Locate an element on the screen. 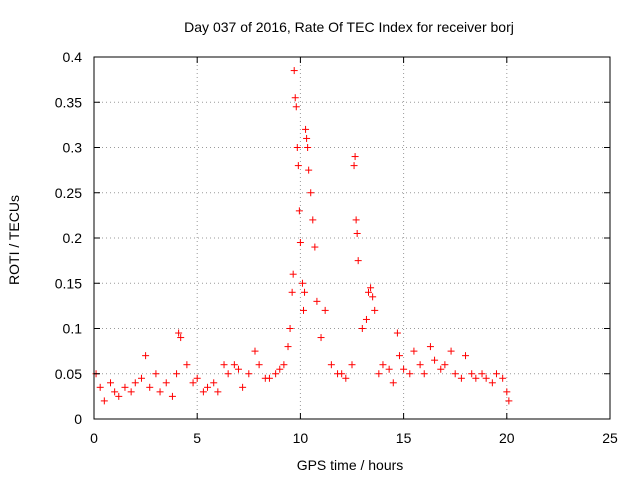  x-tick-label: 10 is located at coordinates (301, 438).